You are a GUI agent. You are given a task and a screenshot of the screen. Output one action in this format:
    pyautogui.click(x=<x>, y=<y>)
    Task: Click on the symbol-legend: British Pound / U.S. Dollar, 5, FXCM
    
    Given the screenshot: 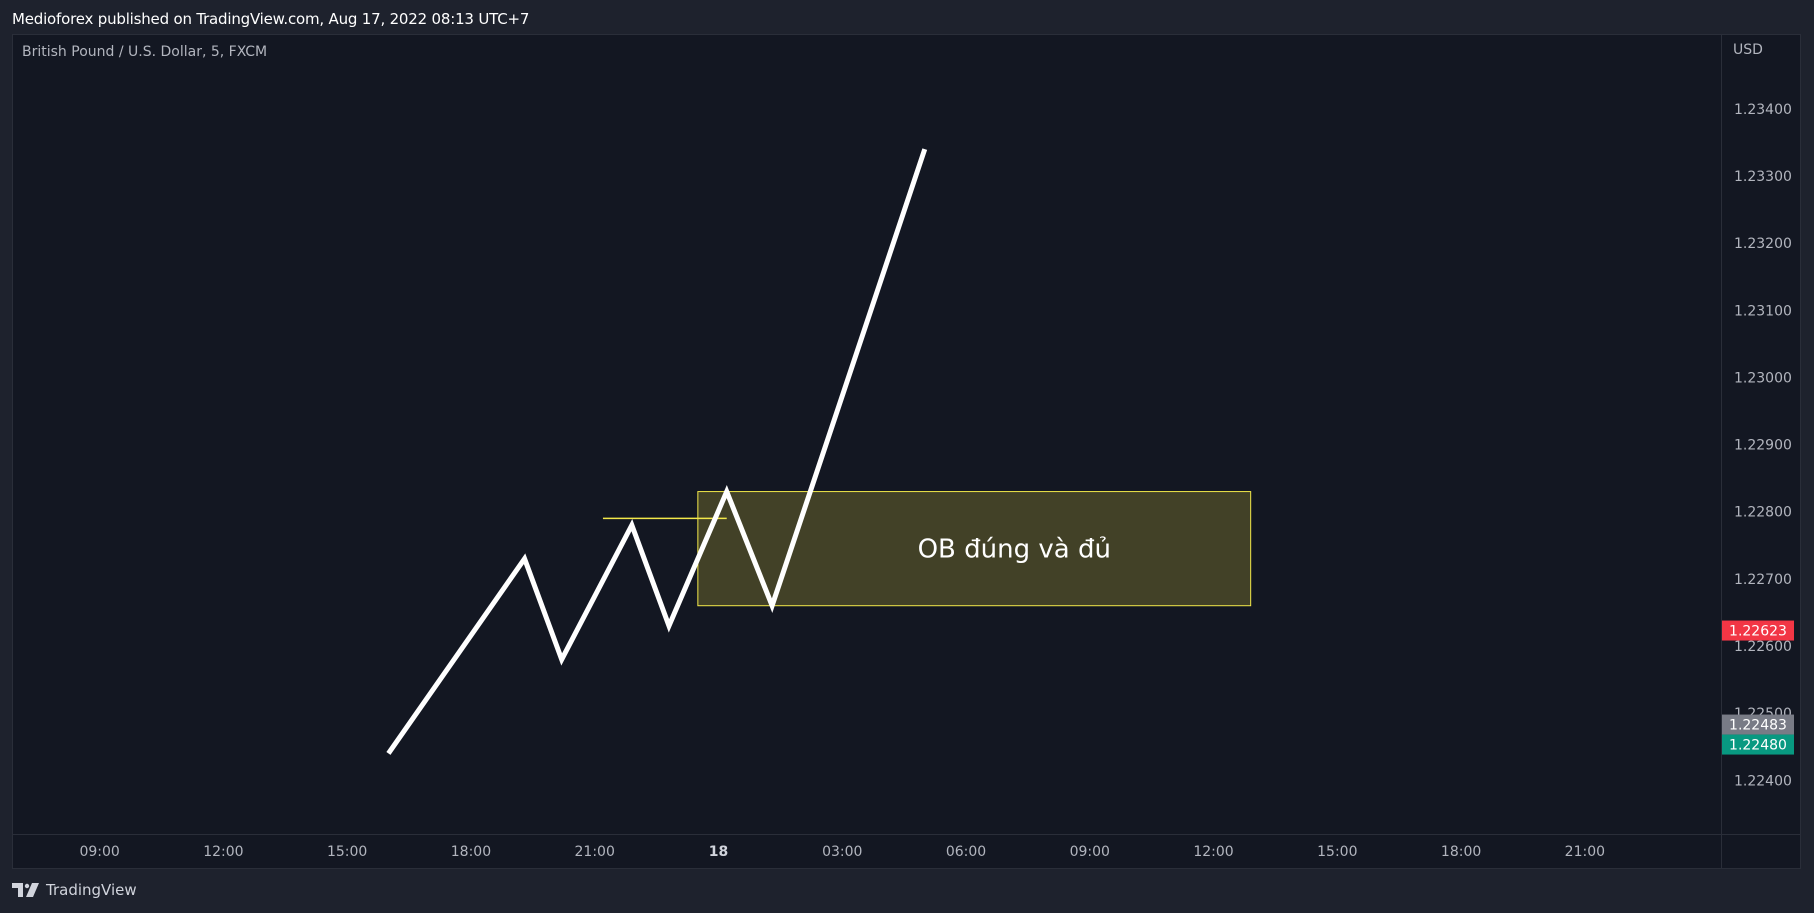 What is the action you would take?
    pyautogui.click(x=145, y=52)
    